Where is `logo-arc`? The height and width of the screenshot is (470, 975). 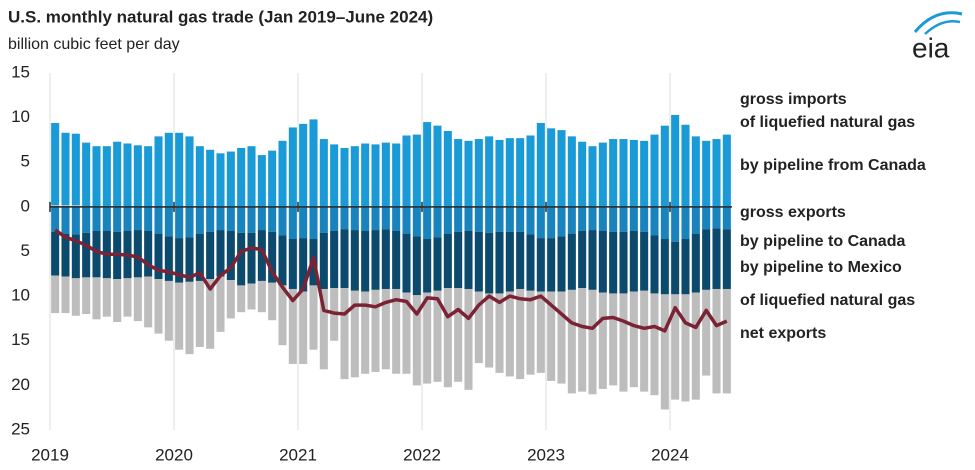 logo-arc is located at coordinates (942, 27).